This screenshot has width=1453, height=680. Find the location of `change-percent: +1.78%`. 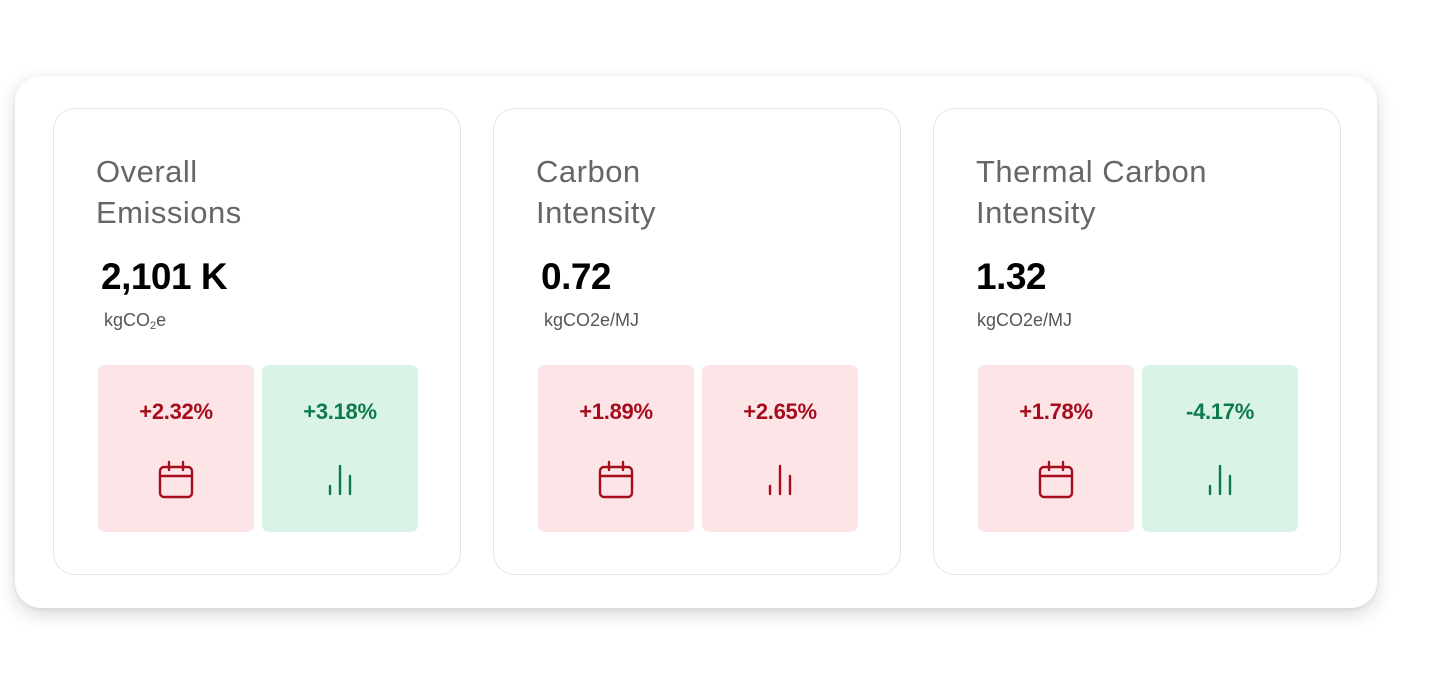

change-percent: +1.78% is located at coordinates (1056, 411).